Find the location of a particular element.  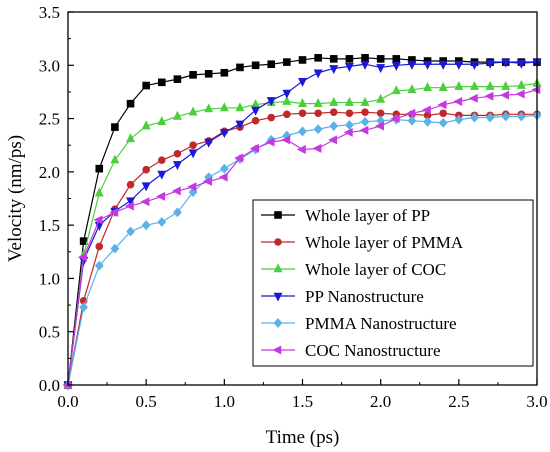

x-tick-label: 2.0 is located at coordinates (380, 401).